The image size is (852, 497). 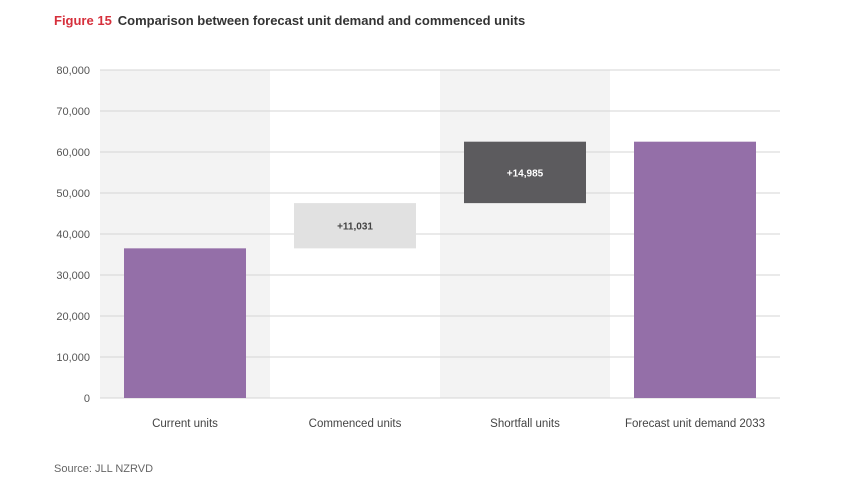 I want to click on y-tick-label: 60,000, so click(x=73, y=153).